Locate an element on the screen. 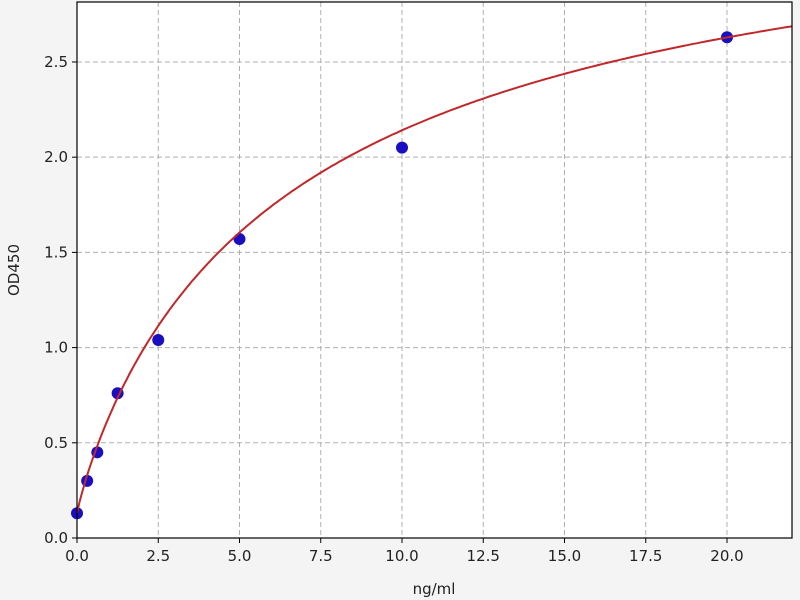 The height and width of the screenshot is (600, 800). x-tick-label: 0.0 is located at coordinates (77, 556).